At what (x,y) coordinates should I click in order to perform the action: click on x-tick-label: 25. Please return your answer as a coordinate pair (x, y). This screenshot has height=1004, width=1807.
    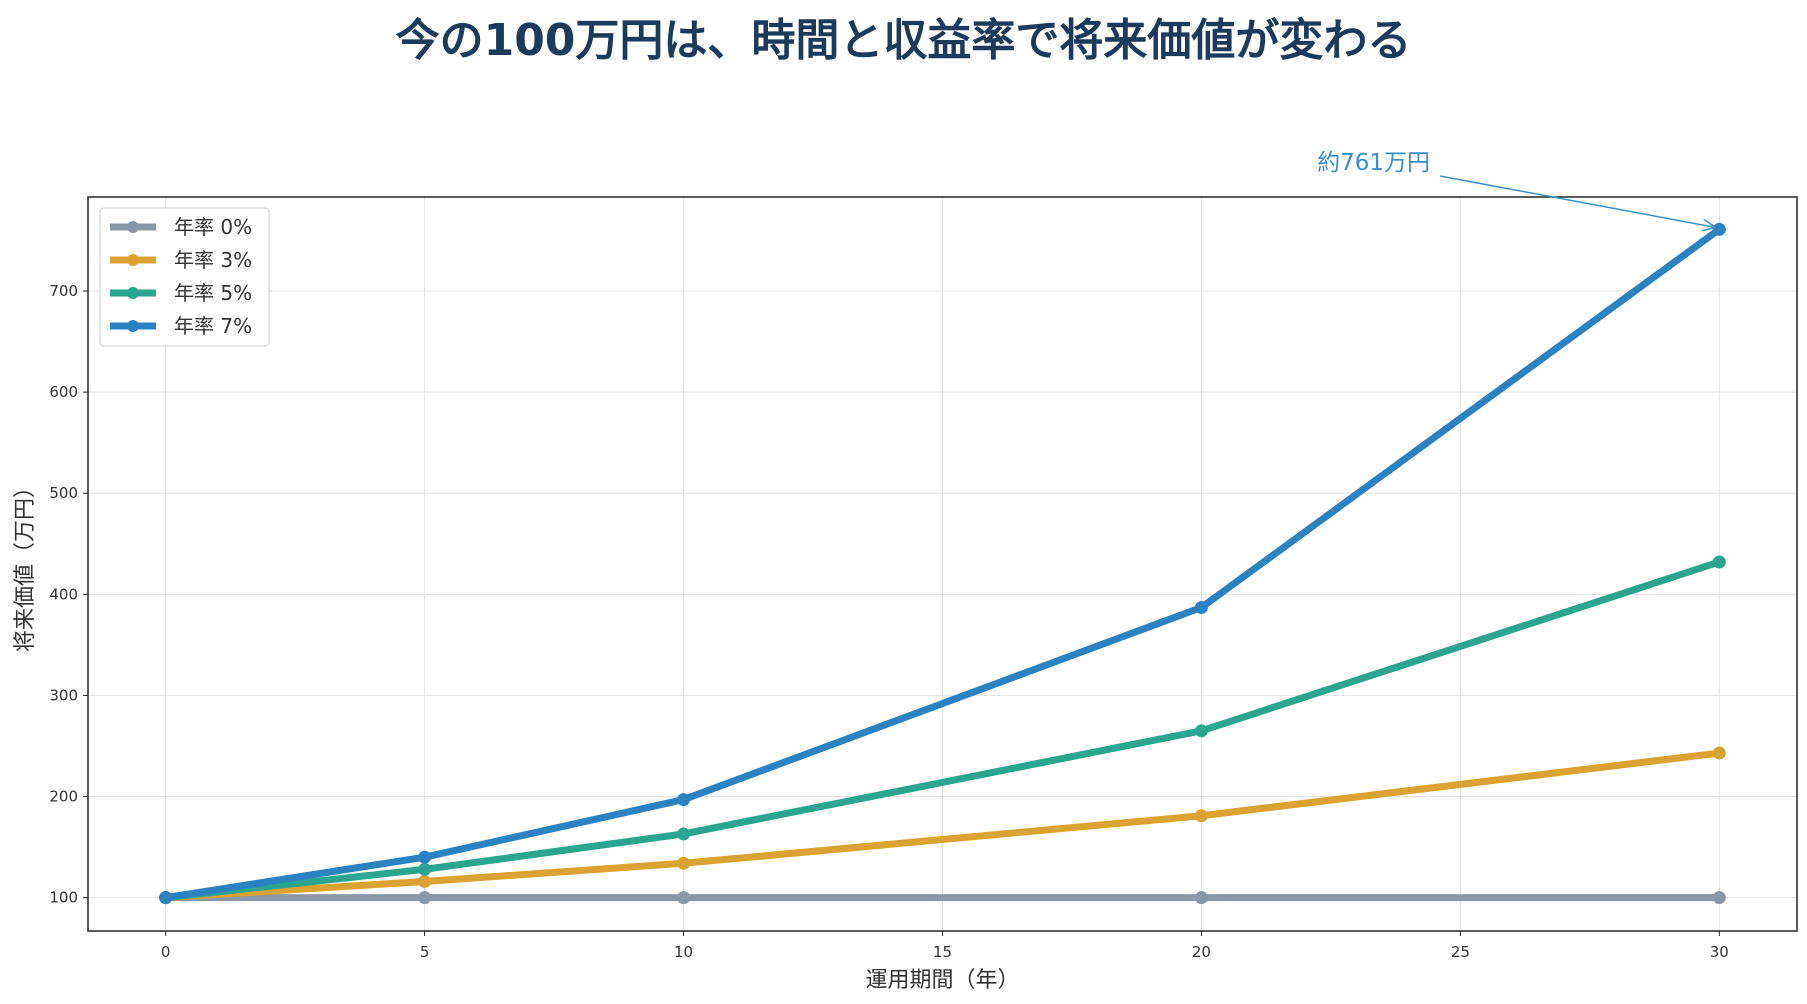
    Looking at the image, I should click on (1460, 952).